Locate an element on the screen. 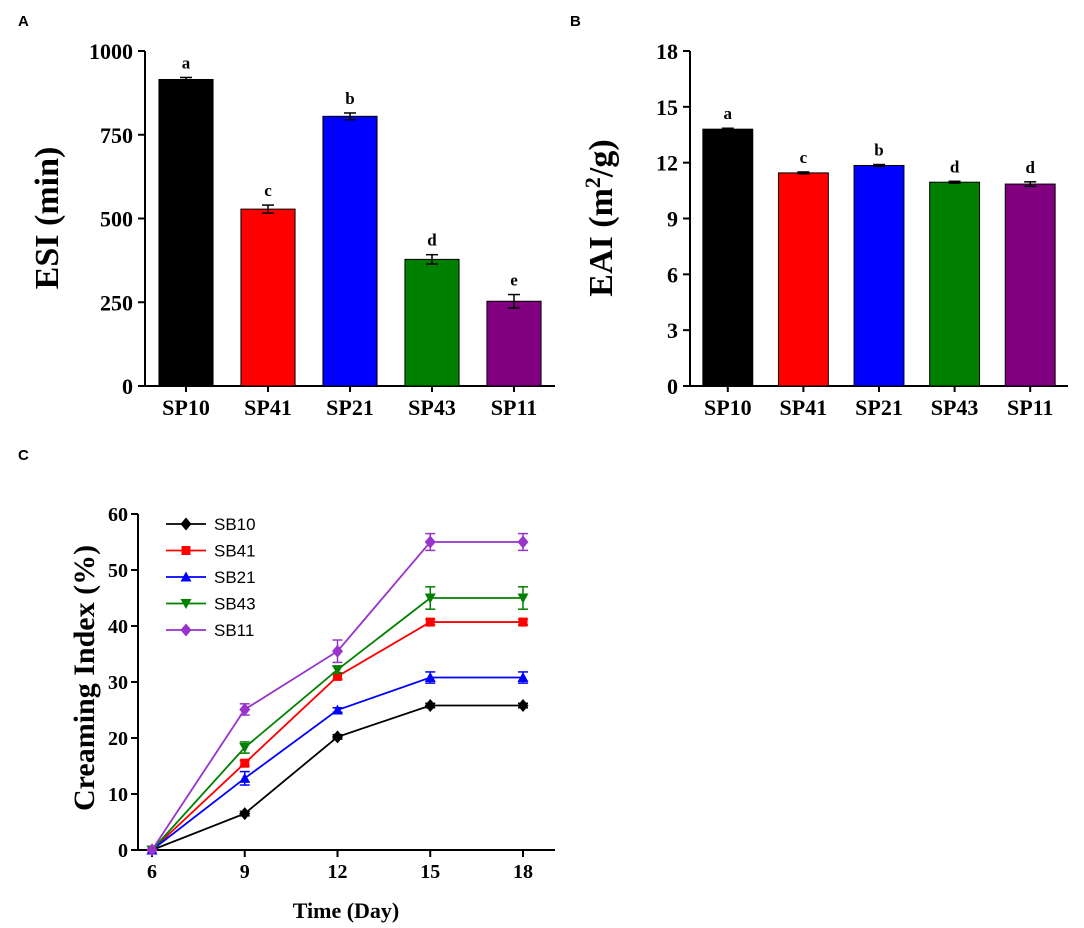 This screenshot has width=1084, height=928. y-tick-label: 15 is located at coordinates (667, 107).